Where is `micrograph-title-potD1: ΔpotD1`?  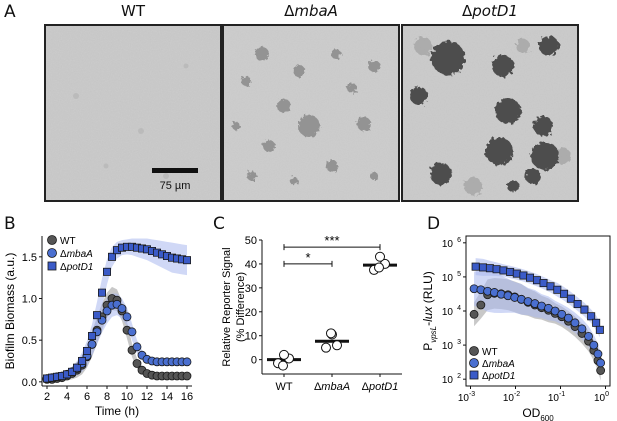 micrograph-title-potD1: ΔpotD1 is located at coordinates (490, 11).